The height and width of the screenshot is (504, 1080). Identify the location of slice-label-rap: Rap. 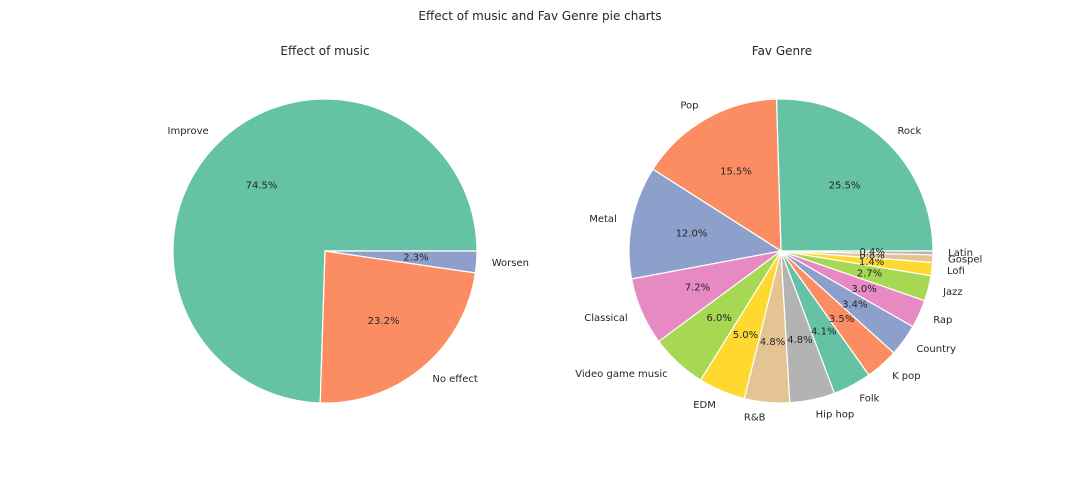
(942, 320).